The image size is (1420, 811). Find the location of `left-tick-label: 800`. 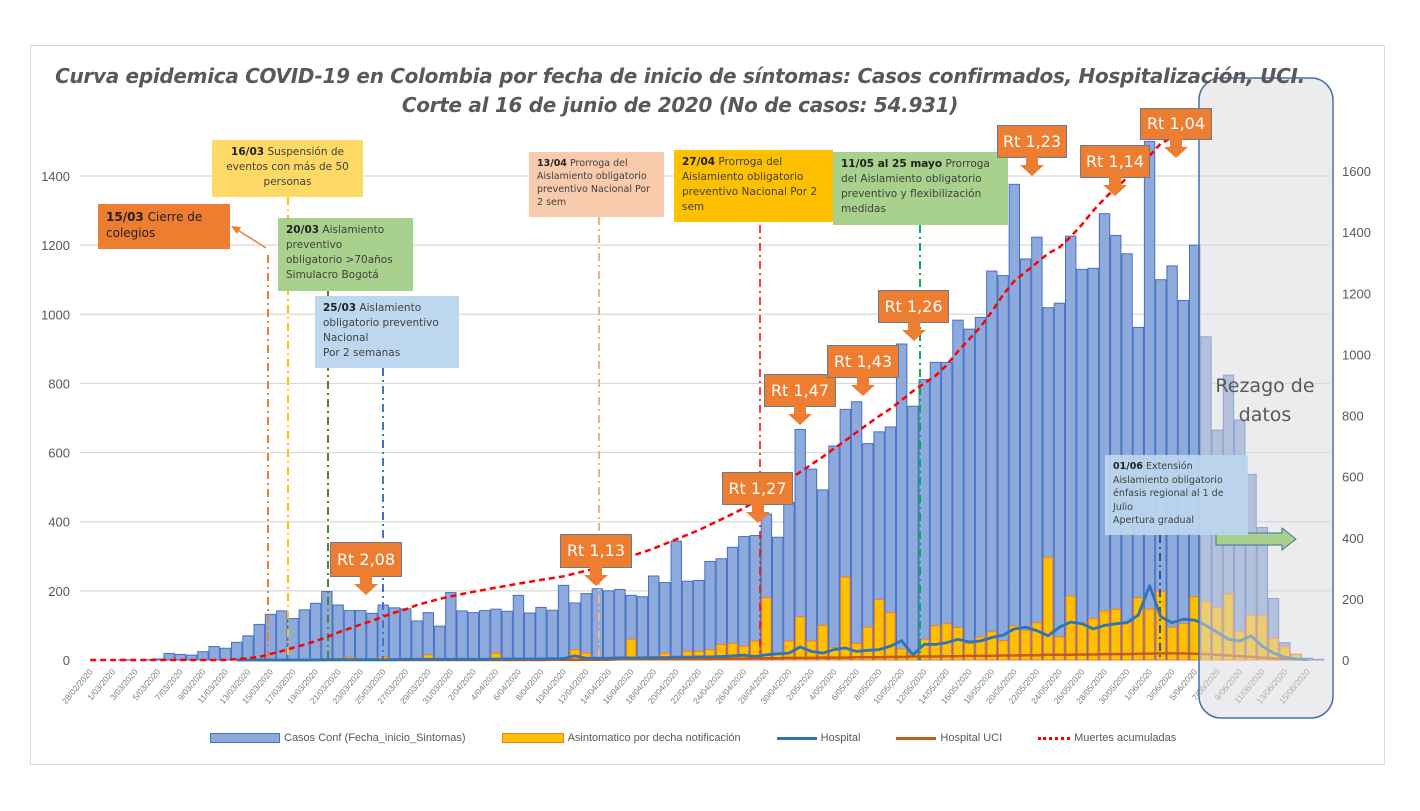

left-tick-label: 800 is located at coordinates (59, 383).